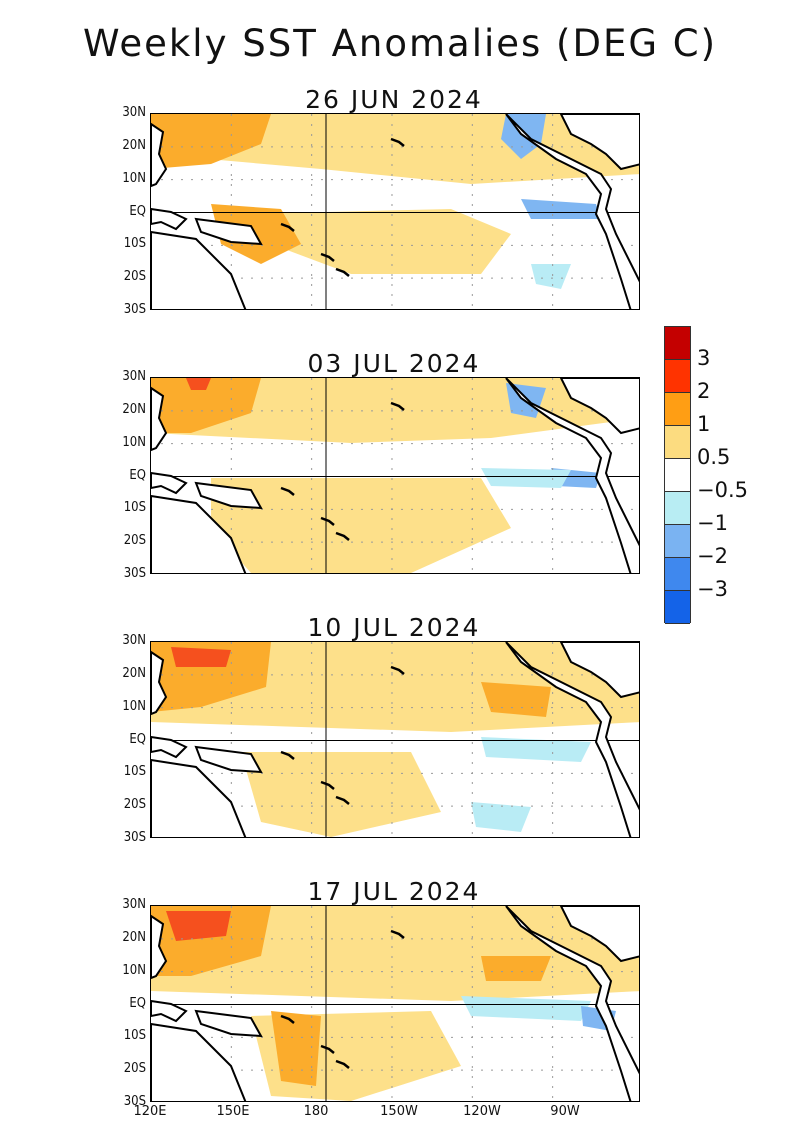 This screenshot has width=800, height=1142. I want to click on colorbar-label: 1, so click(704, 424).